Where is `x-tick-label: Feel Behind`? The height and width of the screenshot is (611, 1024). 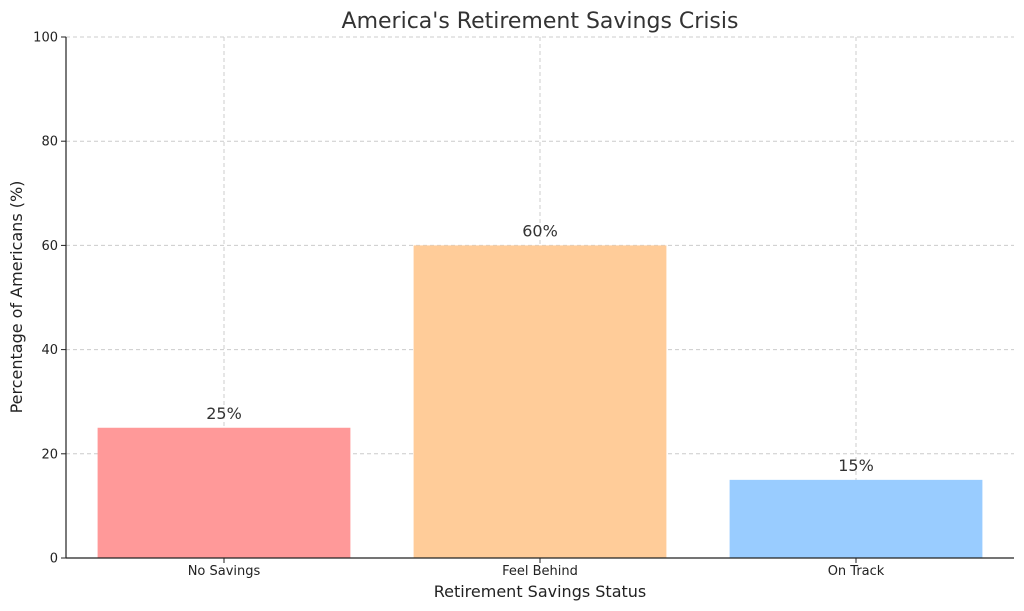
x-tick-label: Feel Behind is located at coordinates (540, 571).